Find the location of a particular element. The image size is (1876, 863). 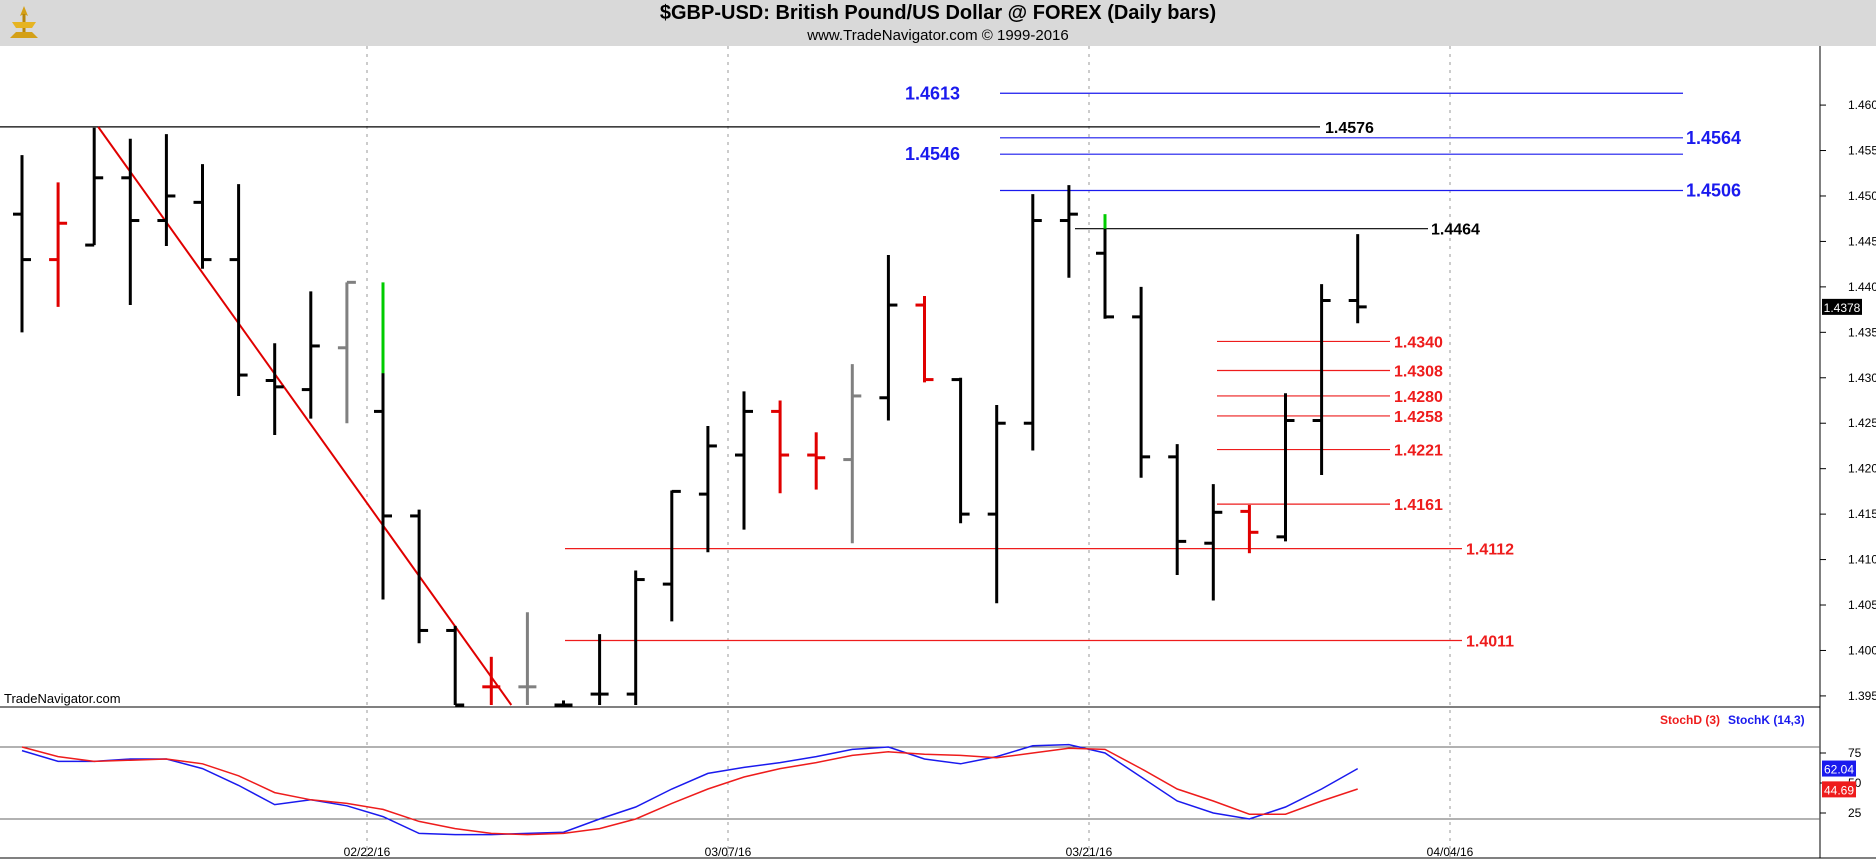

y-tick-label: 1.3950 is located at coordinates (1862, 696).